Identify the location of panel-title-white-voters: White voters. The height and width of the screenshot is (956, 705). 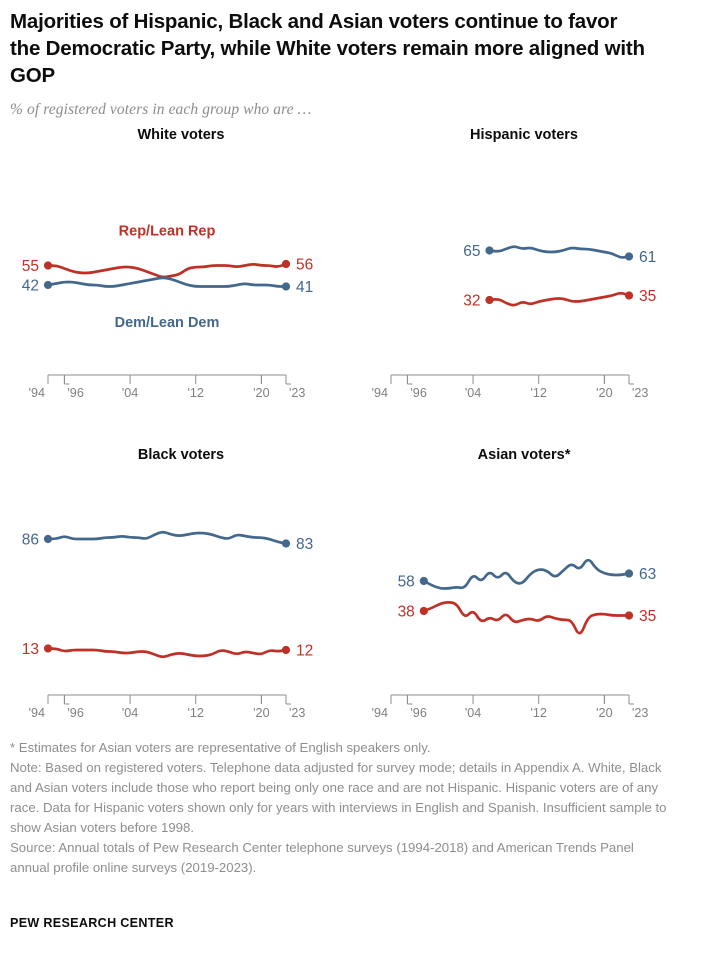
(181, 135).